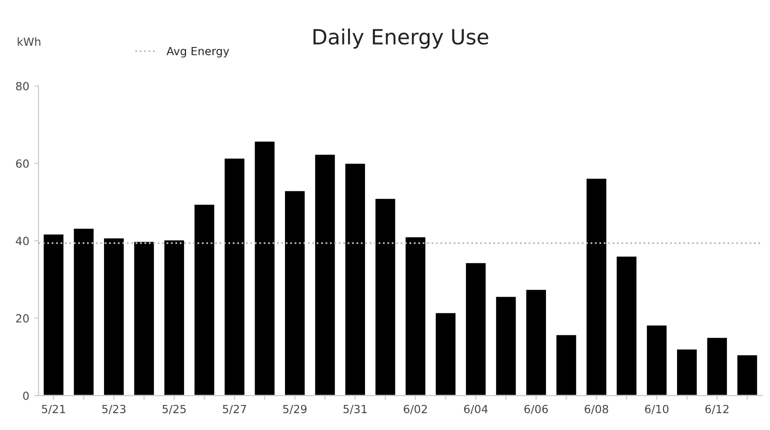 The height and width of the screenshot is (430, 770). I want to click on x-tick-label: 6/06, so click(536, 409).